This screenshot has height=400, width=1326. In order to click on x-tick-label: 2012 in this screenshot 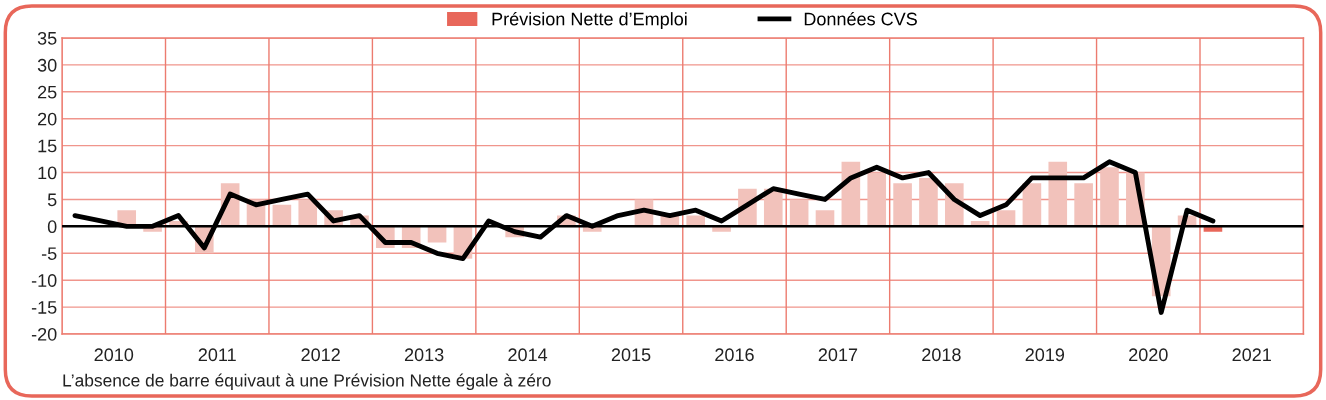, I will do `click(320, 355)`.